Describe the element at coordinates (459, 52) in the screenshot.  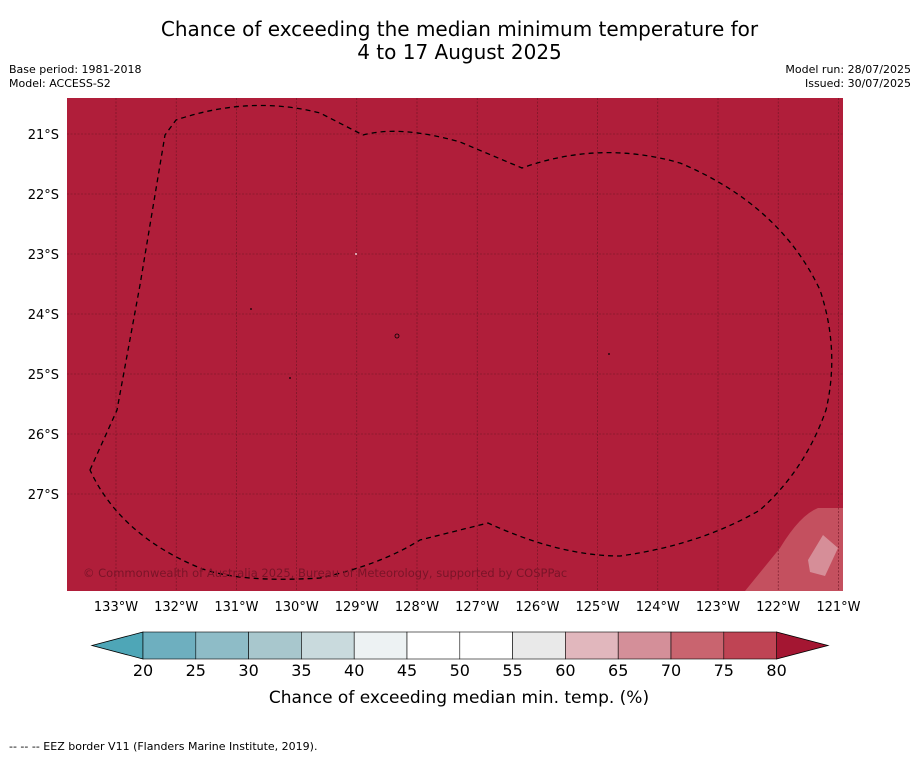
I see `title-line-2: 4 to 17 August 2025` at that location.